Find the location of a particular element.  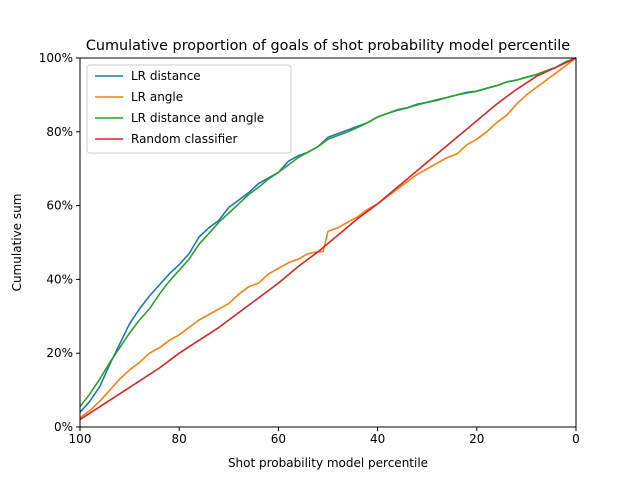

y-tick-label: 40% is located at coordinates (59, 279).